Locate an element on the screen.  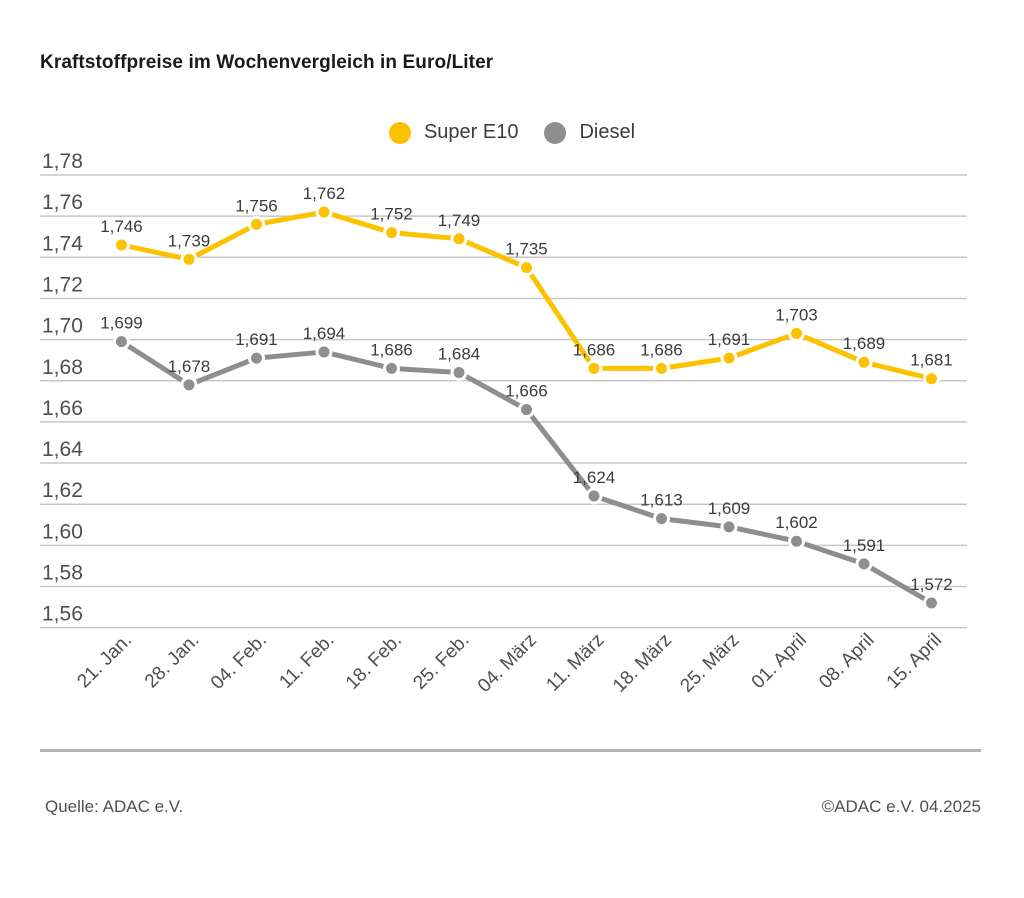
x-tick-label: 11. Feb. is located at coordinates (306, 661).